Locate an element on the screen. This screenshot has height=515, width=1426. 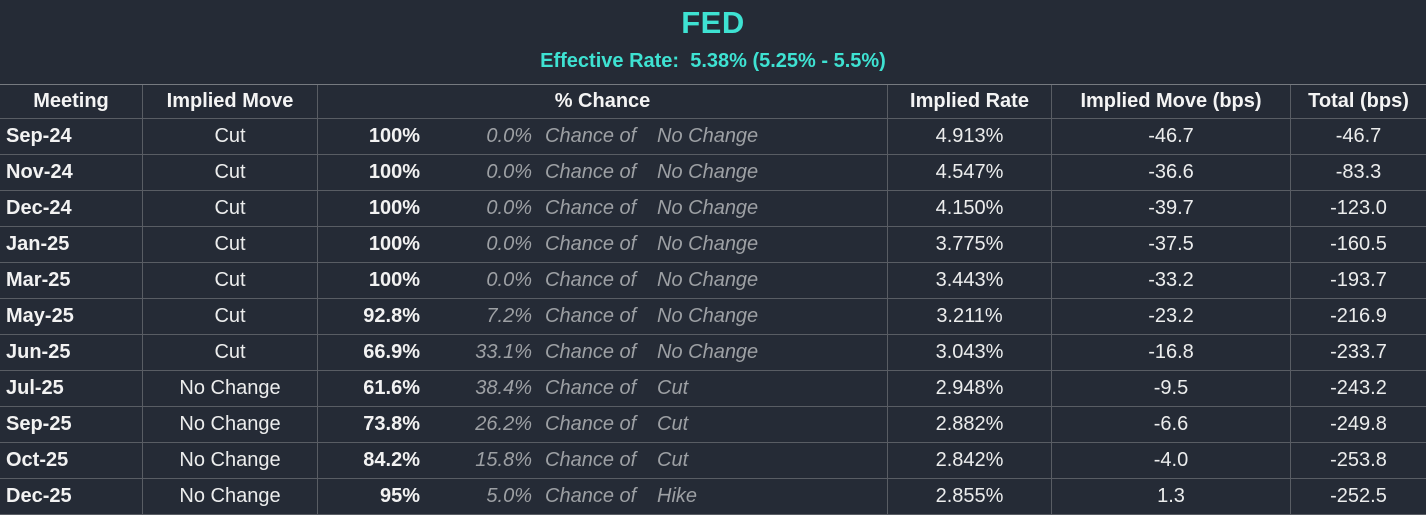
chance-cell: 66.9% 33.1% Chance of No Change is located at coordinates (602, 352).